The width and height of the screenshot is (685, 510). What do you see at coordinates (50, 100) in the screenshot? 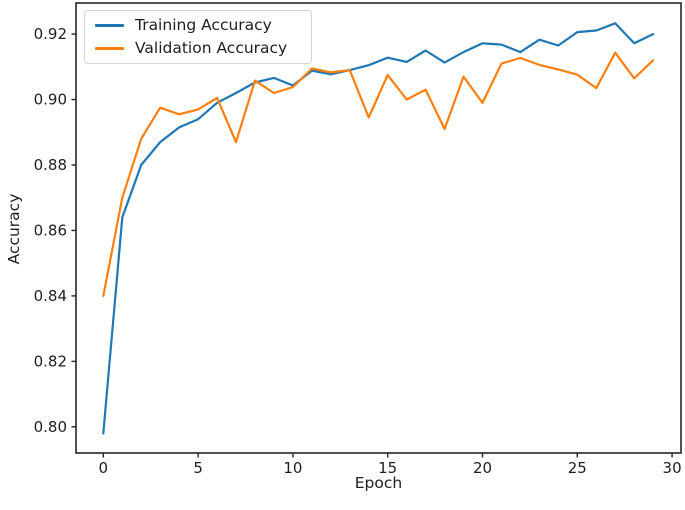
I see `y-axis-tick-label: 0.90` at bounding box center [50, 100].